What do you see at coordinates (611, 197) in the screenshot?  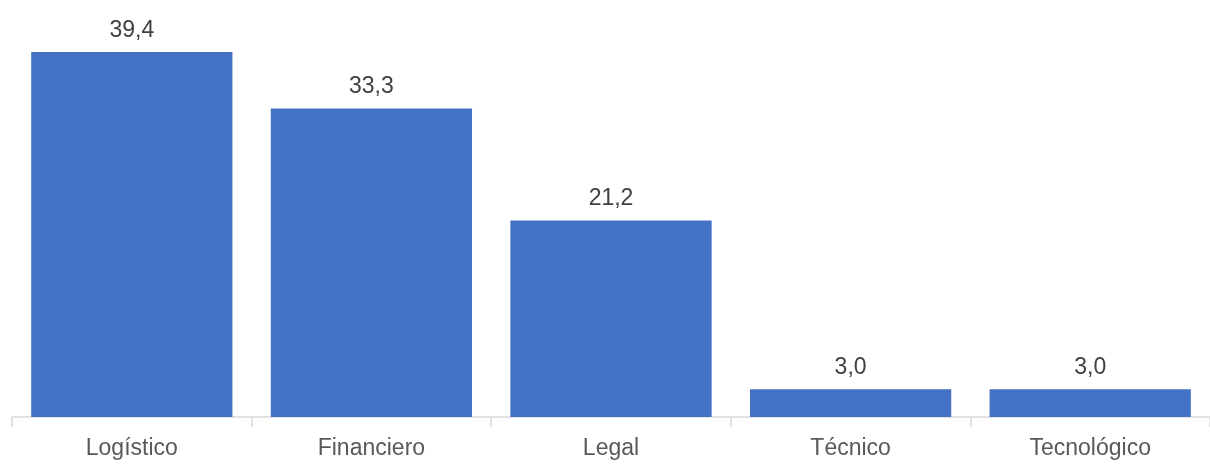 I see `data-label: 21,2` at bounding box center [611, 197].